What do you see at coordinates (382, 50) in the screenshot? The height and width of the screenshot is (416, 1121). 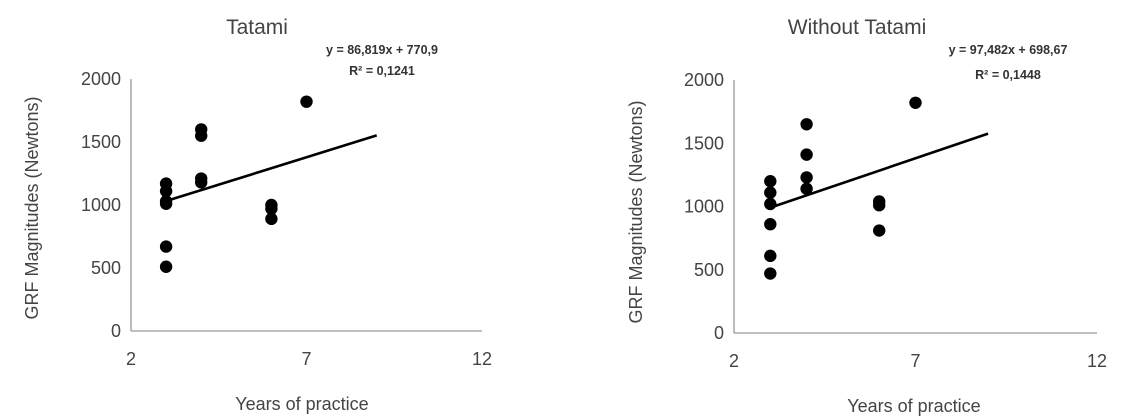 I see `trendline-equation: y = 86,819x + 770,9` at bounding box center [382, 50].